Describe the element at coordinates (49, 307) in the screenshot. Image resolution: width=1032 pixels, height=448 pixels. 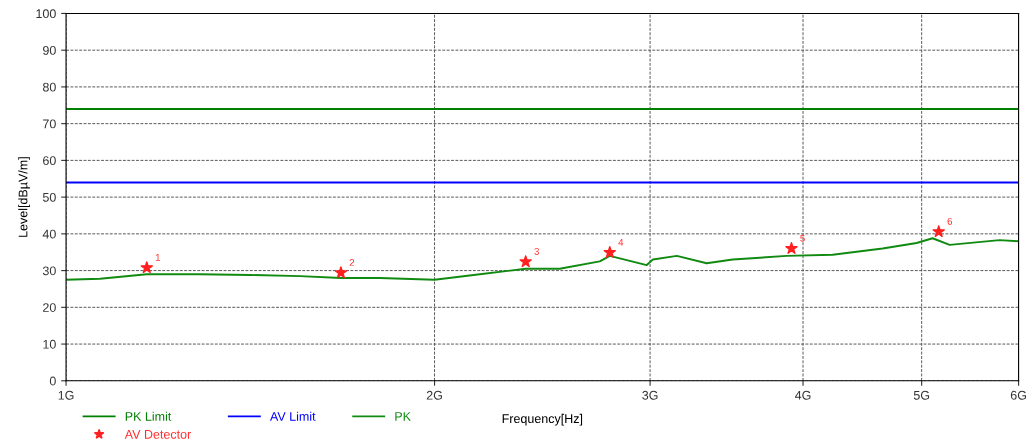
I see `y-tick-label: 20` at that location.